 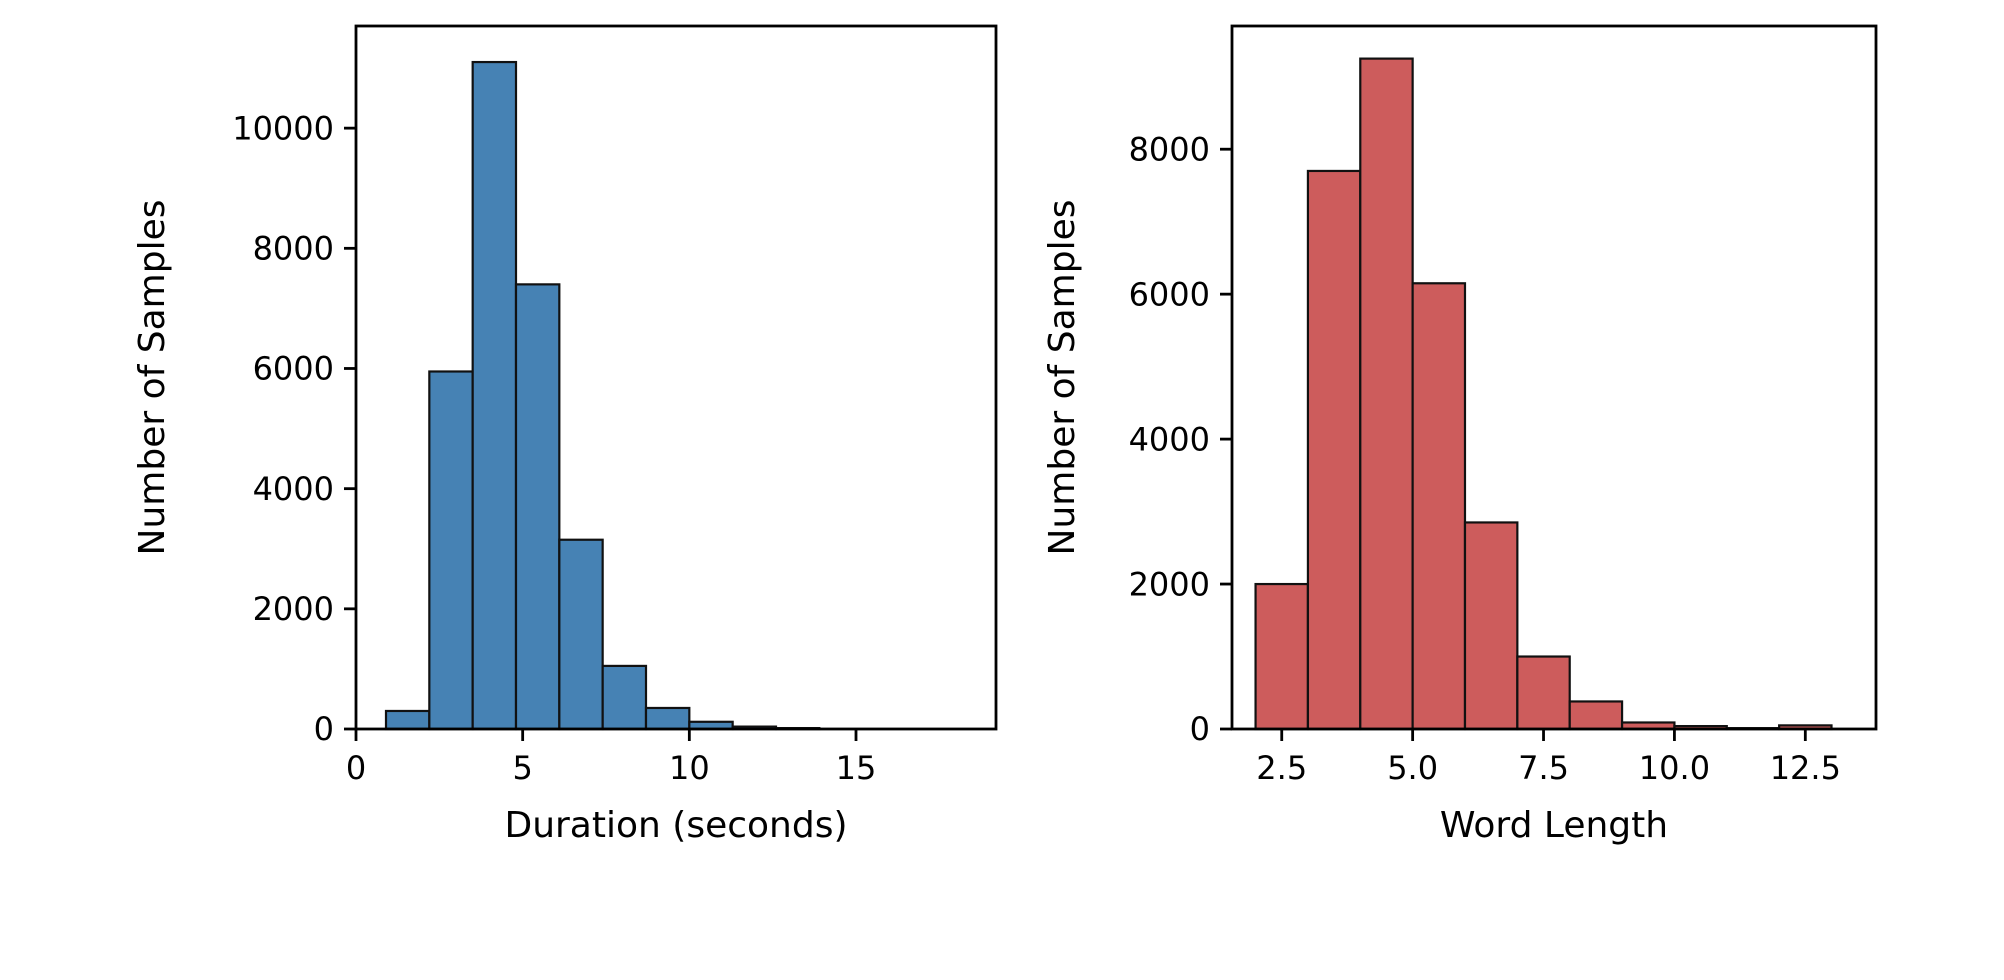 What do you see at coordinates (1674, 768) in the screenshot?
I see `x-axis-tick-label: 10.0` at bounding box center [1674, 768].